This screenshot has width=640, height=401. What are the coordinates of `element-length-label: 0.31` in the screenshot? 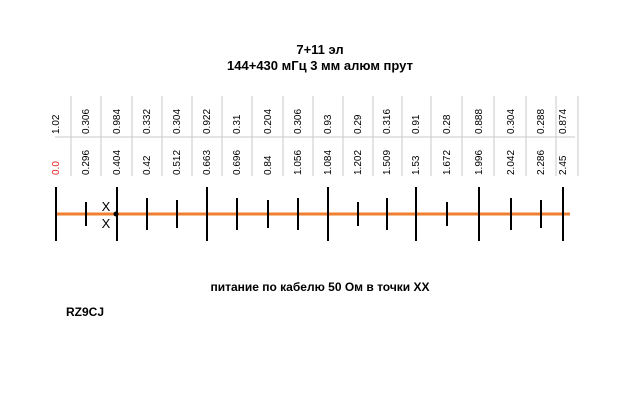 It's located at (237, 124).